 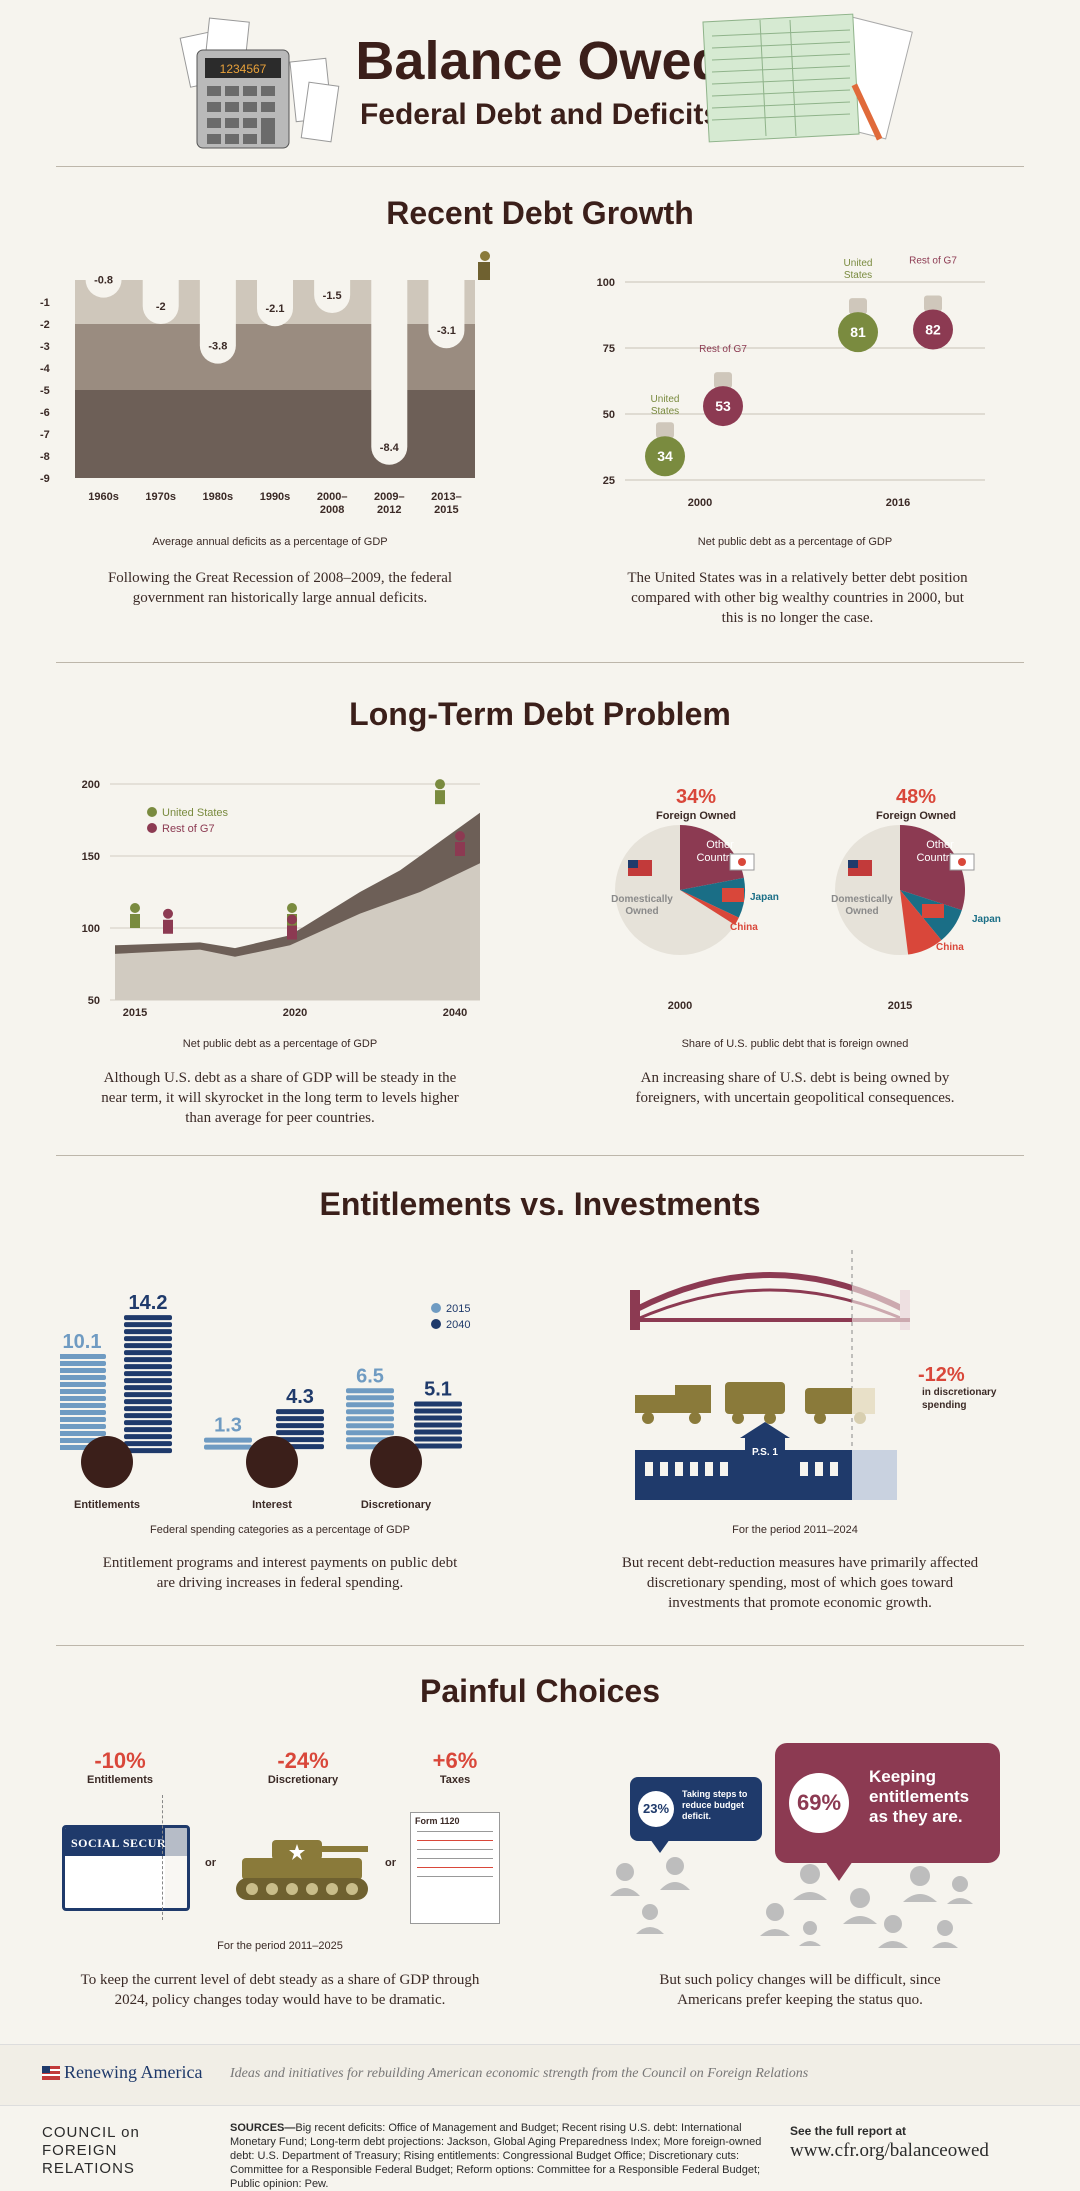 What do you see at coordinates (437, 1821) in the screenshot?
I see `form-label: Form 1120` at bounding box center [437, 1821].